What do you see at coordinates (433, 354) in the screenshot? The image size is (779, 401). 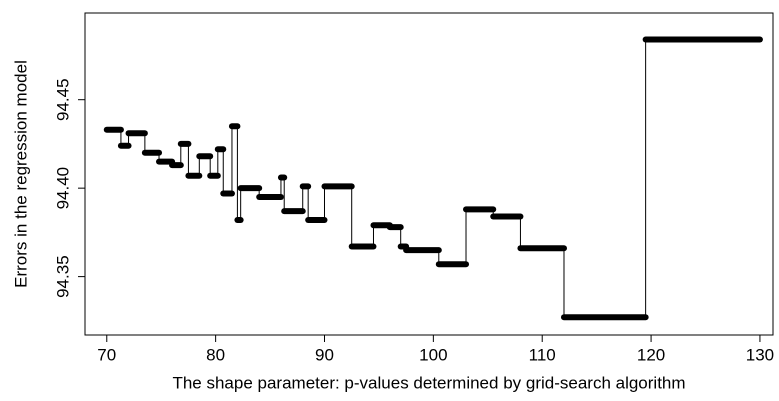 I see `x-tick-label: 100` at bounding box center [433, 354].